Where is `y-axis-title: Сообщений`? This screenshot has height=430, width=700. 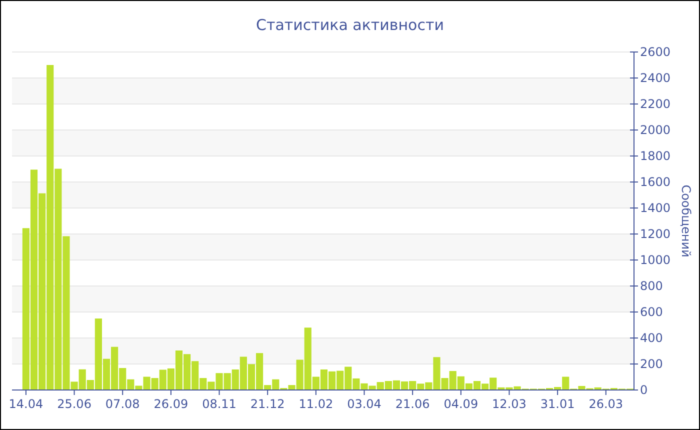
y-axis-title: Сообщений is located at coordinates (686, 221).